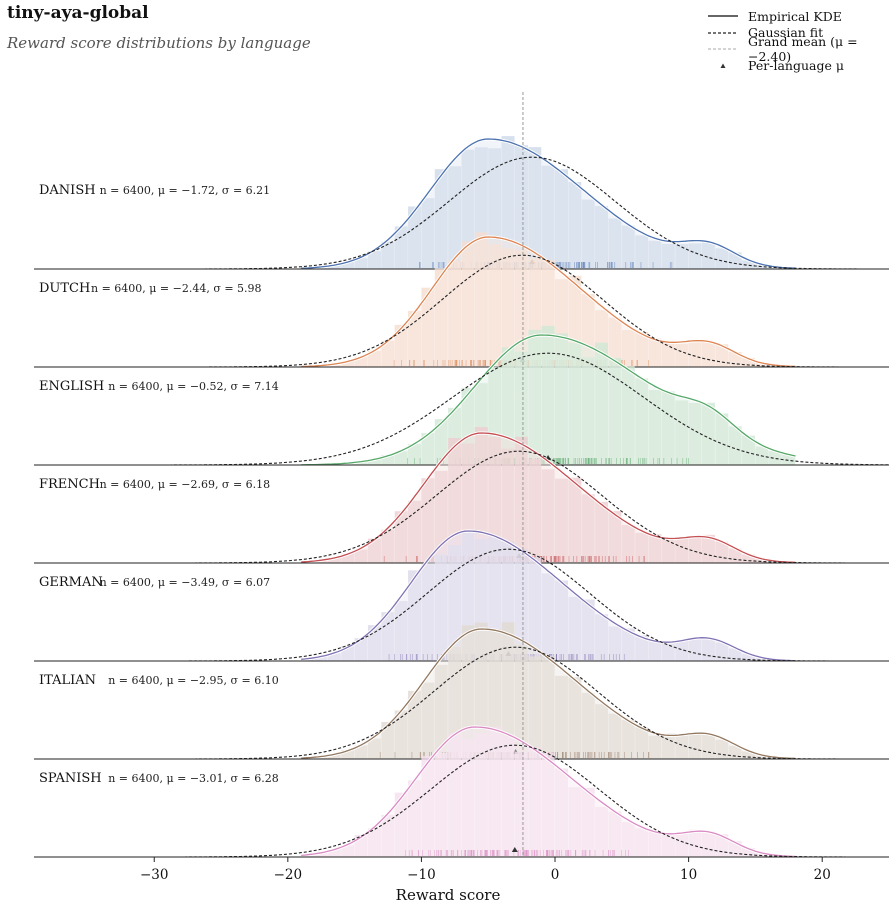  I want to click on legend-item-grand-mean: Grand mean (μ = −2.40), so click(801, 49).